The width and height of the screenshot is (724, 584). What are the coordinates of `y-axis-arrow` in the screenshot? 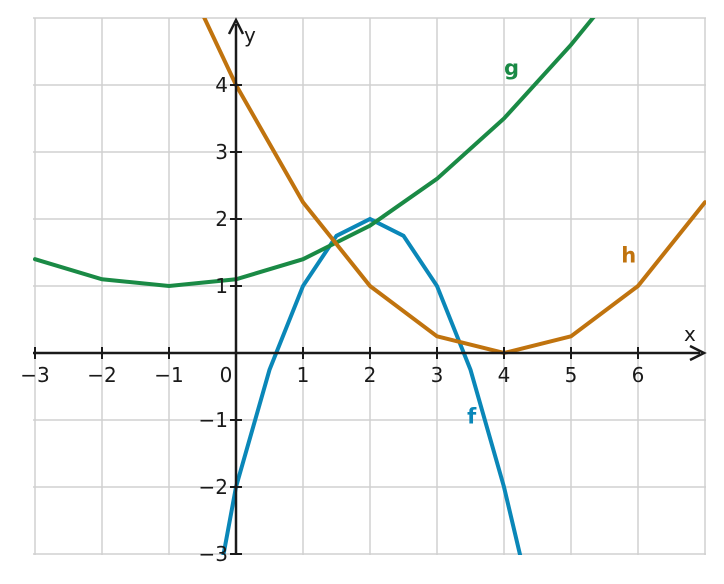 It's located at (236, 26).